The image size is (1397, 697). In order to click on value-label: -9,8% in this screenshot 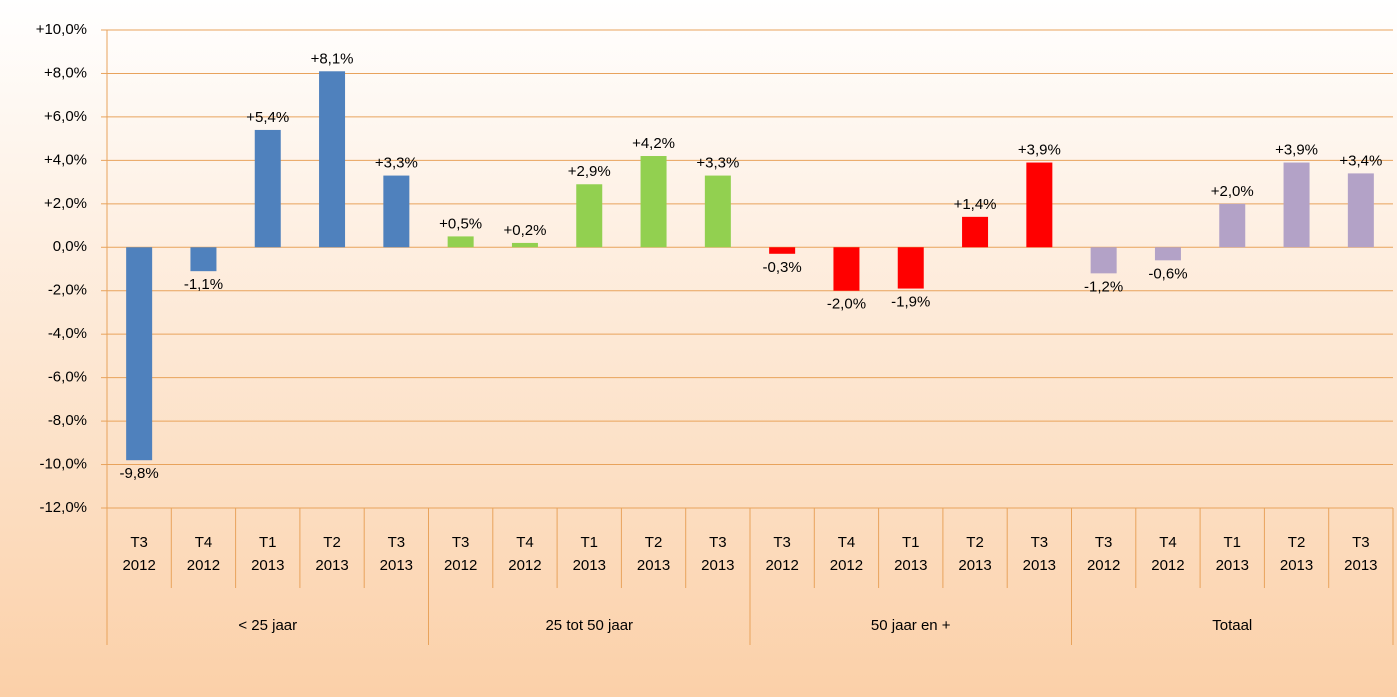, I will do `click(139, 473)`.